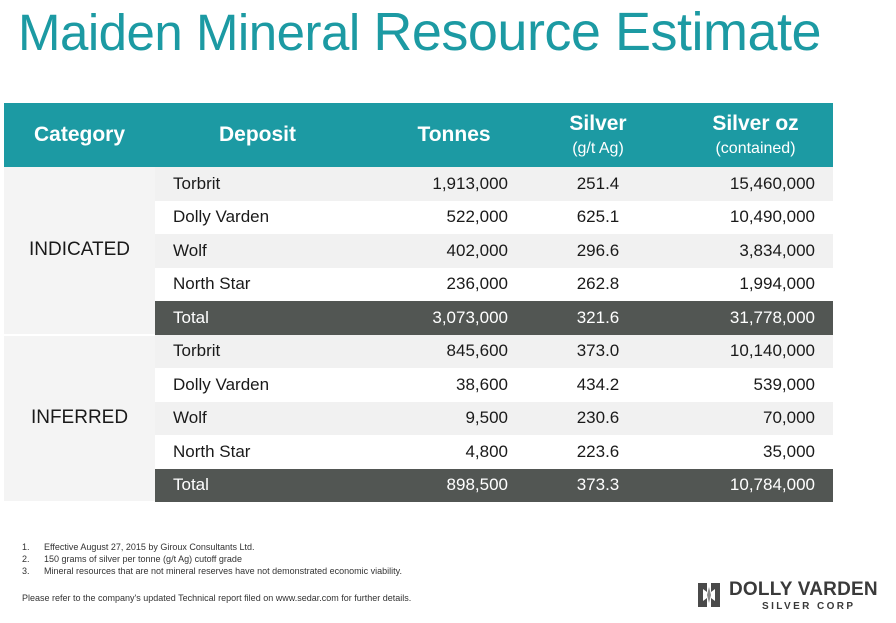 This screenshot has height=623, width=896. I want to click on header-tonnes: Tonnes, so click(454, 134).